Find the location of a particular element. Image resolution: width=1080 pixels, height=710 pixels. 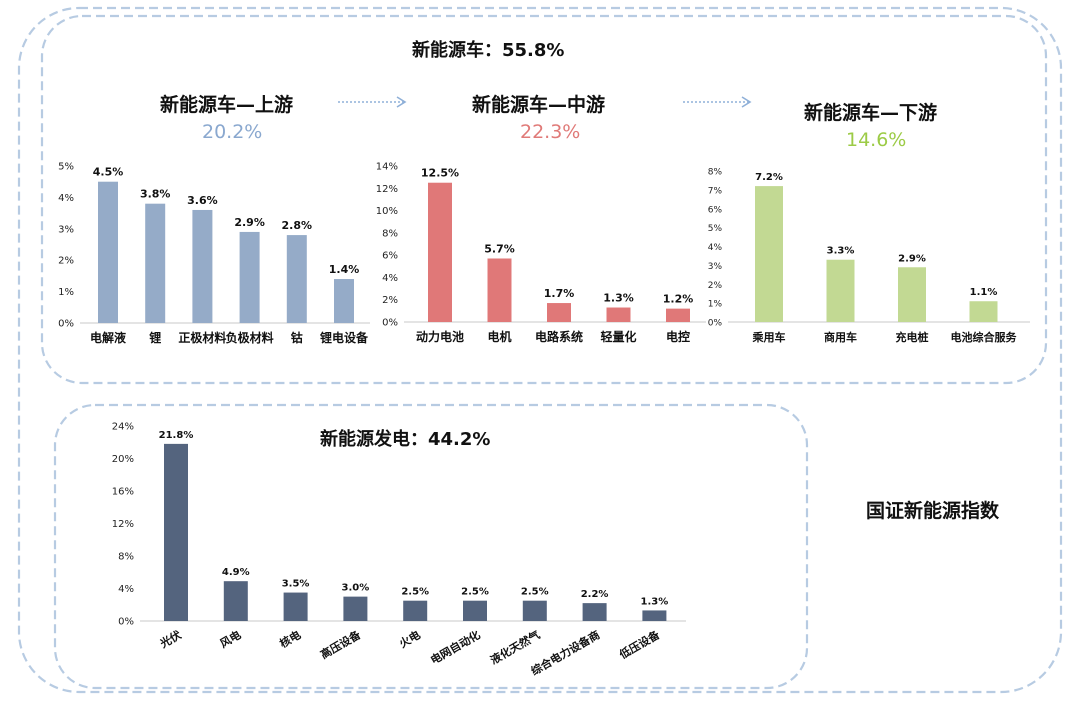

ev-total-title: 新能源车：55.8% is located at coordinates (488, 50).